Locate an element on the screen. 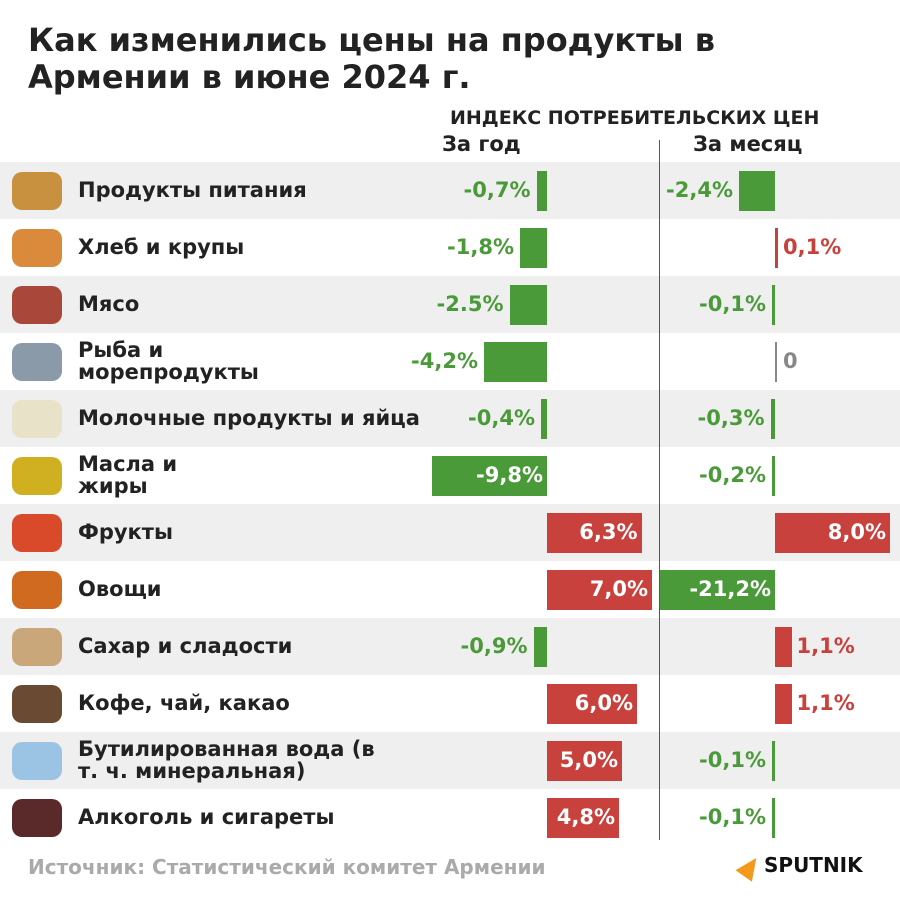 Image resolution: width=900 pixels, height=900 pixels. year-value-label: 6,3% is located at coordinates (608, 532).